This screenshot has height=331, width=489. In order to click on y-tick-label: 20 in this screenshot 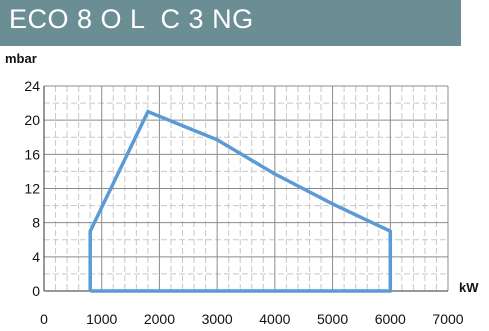, I will do `click(32, 120)`.